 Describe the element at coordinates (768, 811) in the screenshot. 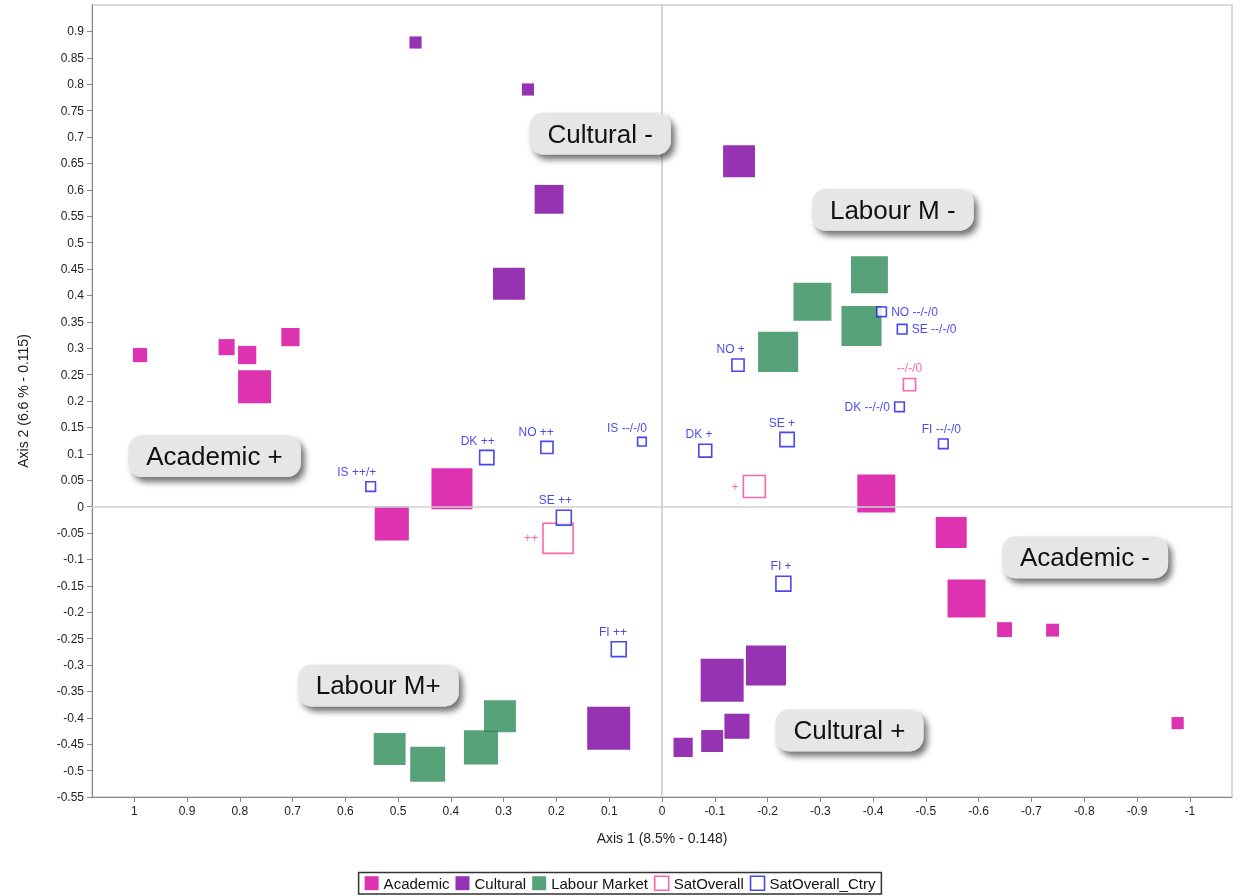

I see `x-tick-label: -0.2` at that location.